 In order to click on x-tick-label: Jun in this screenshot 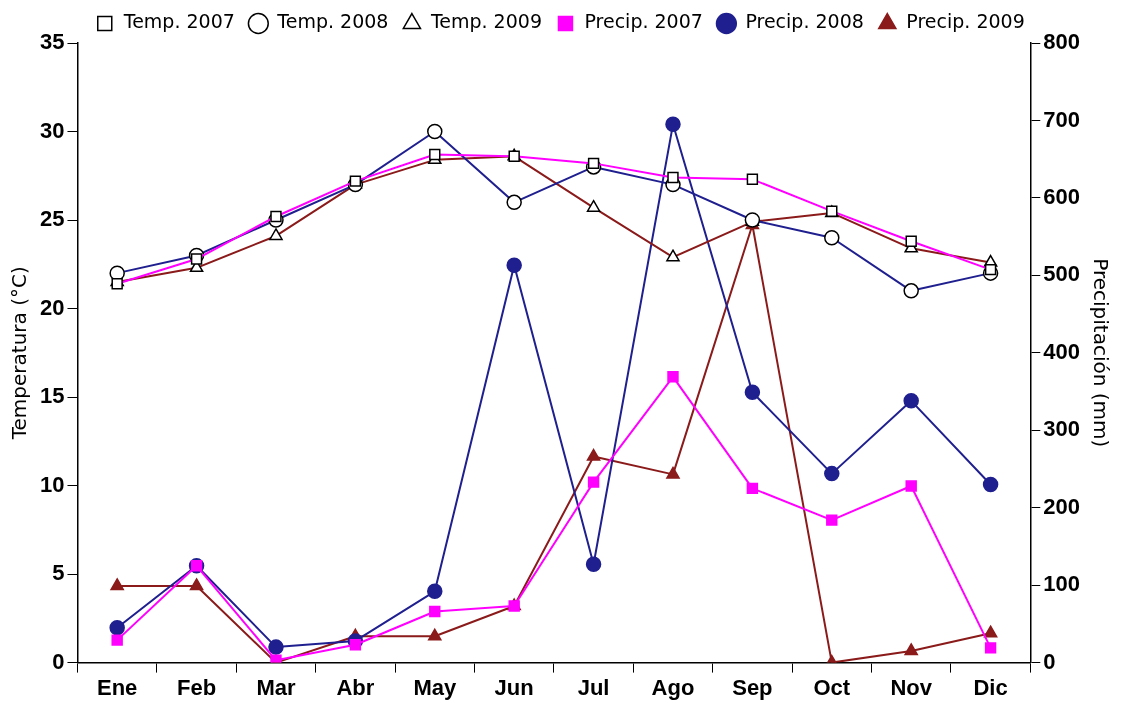, I will do `click(514, 687)`.